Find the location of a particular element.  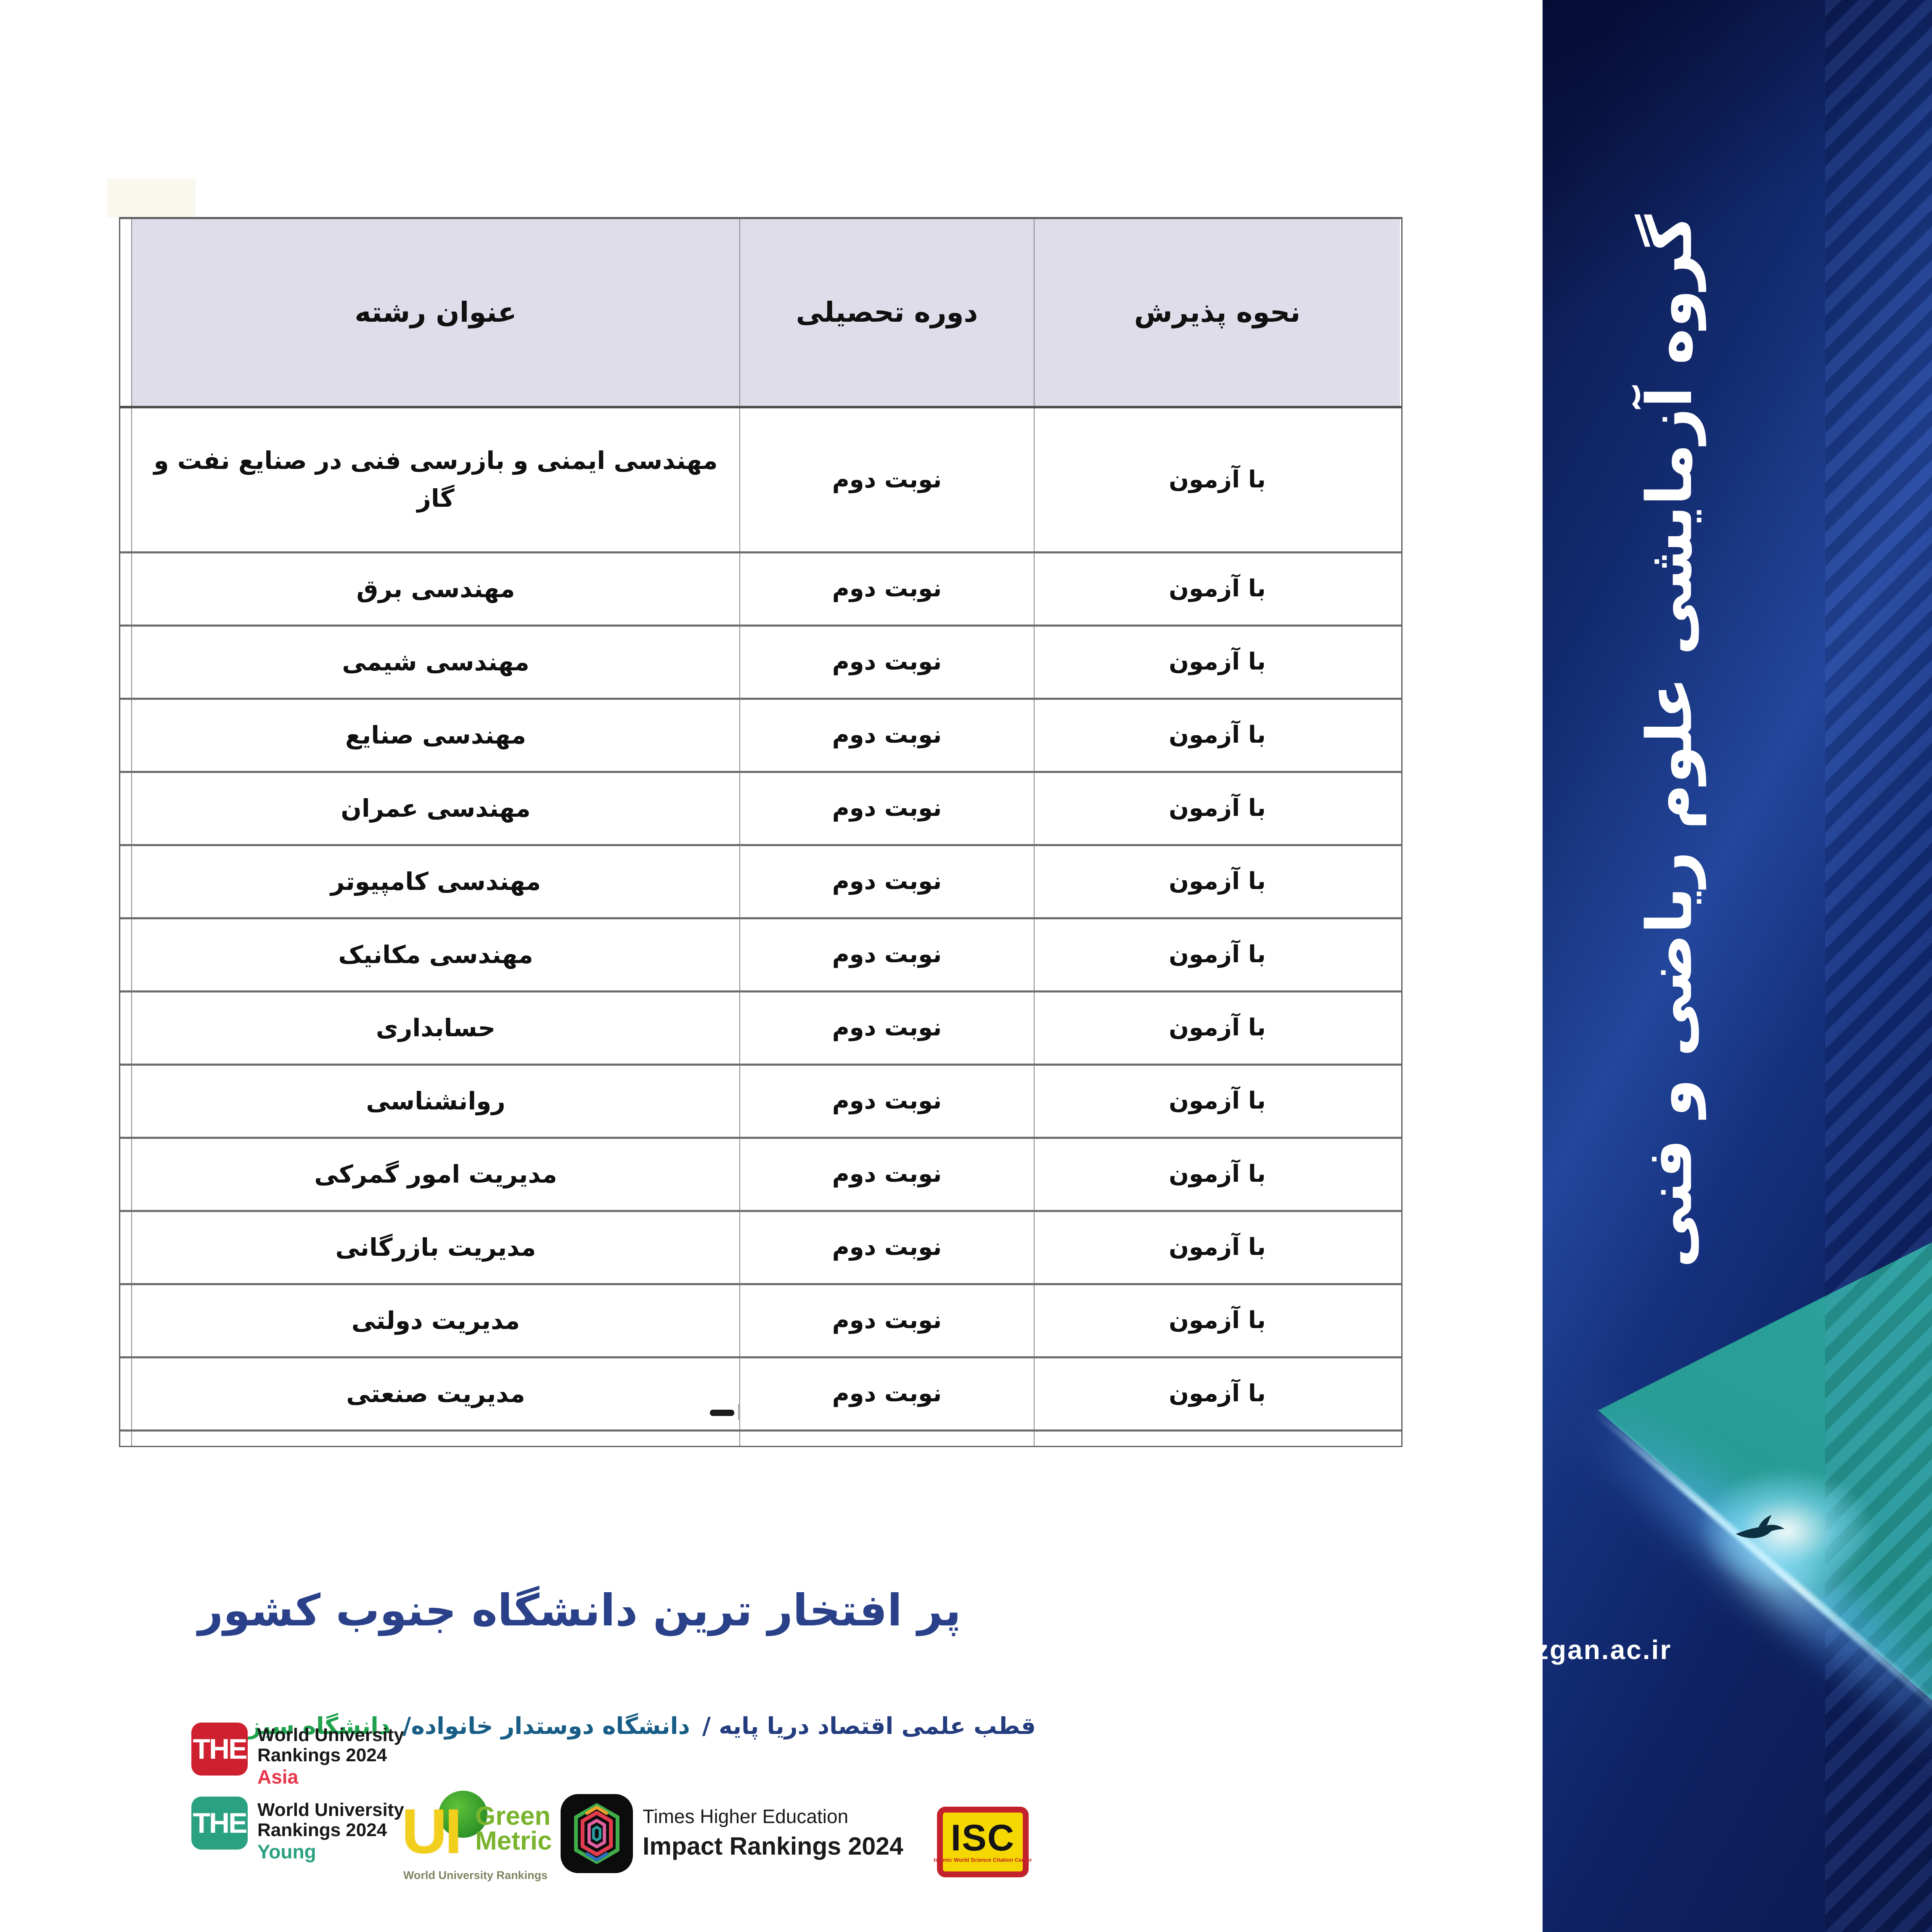

table-row: مدیریت دولتی نوبت دوم با آزمون is located at coordinates (761, 1321).